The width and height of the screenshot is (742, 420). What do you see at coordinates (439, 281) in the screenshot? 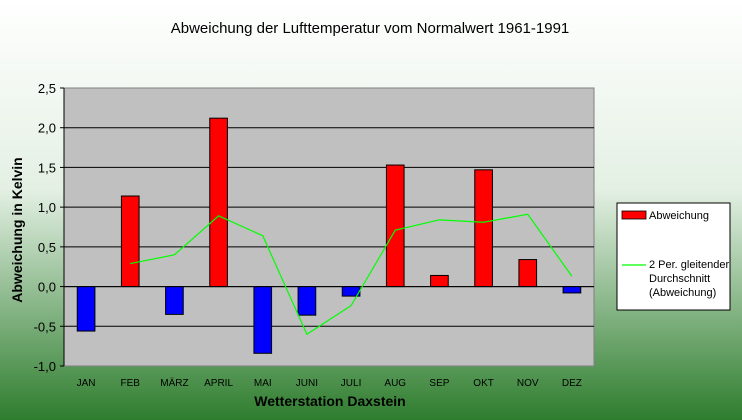
I see `bar-sep` at bounding box center [439, 281].